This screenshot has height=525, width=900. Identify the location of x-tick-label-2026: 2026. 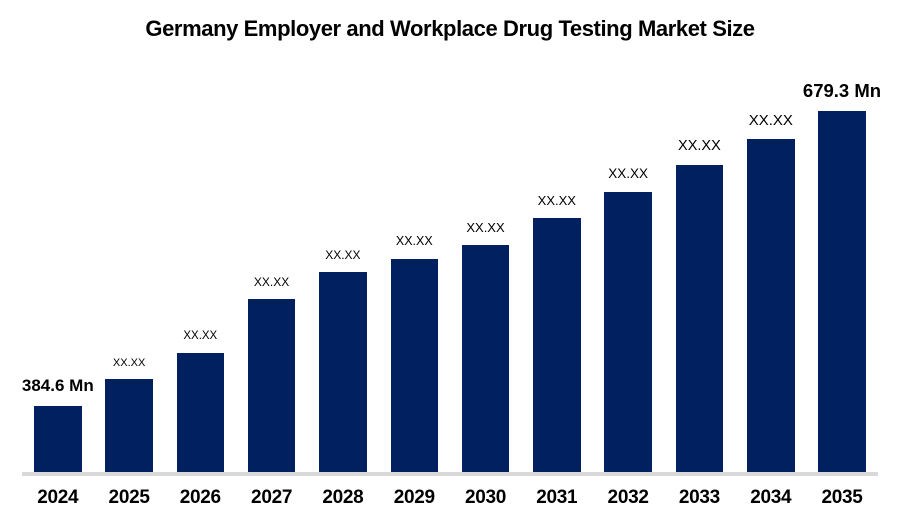
(200, 497).